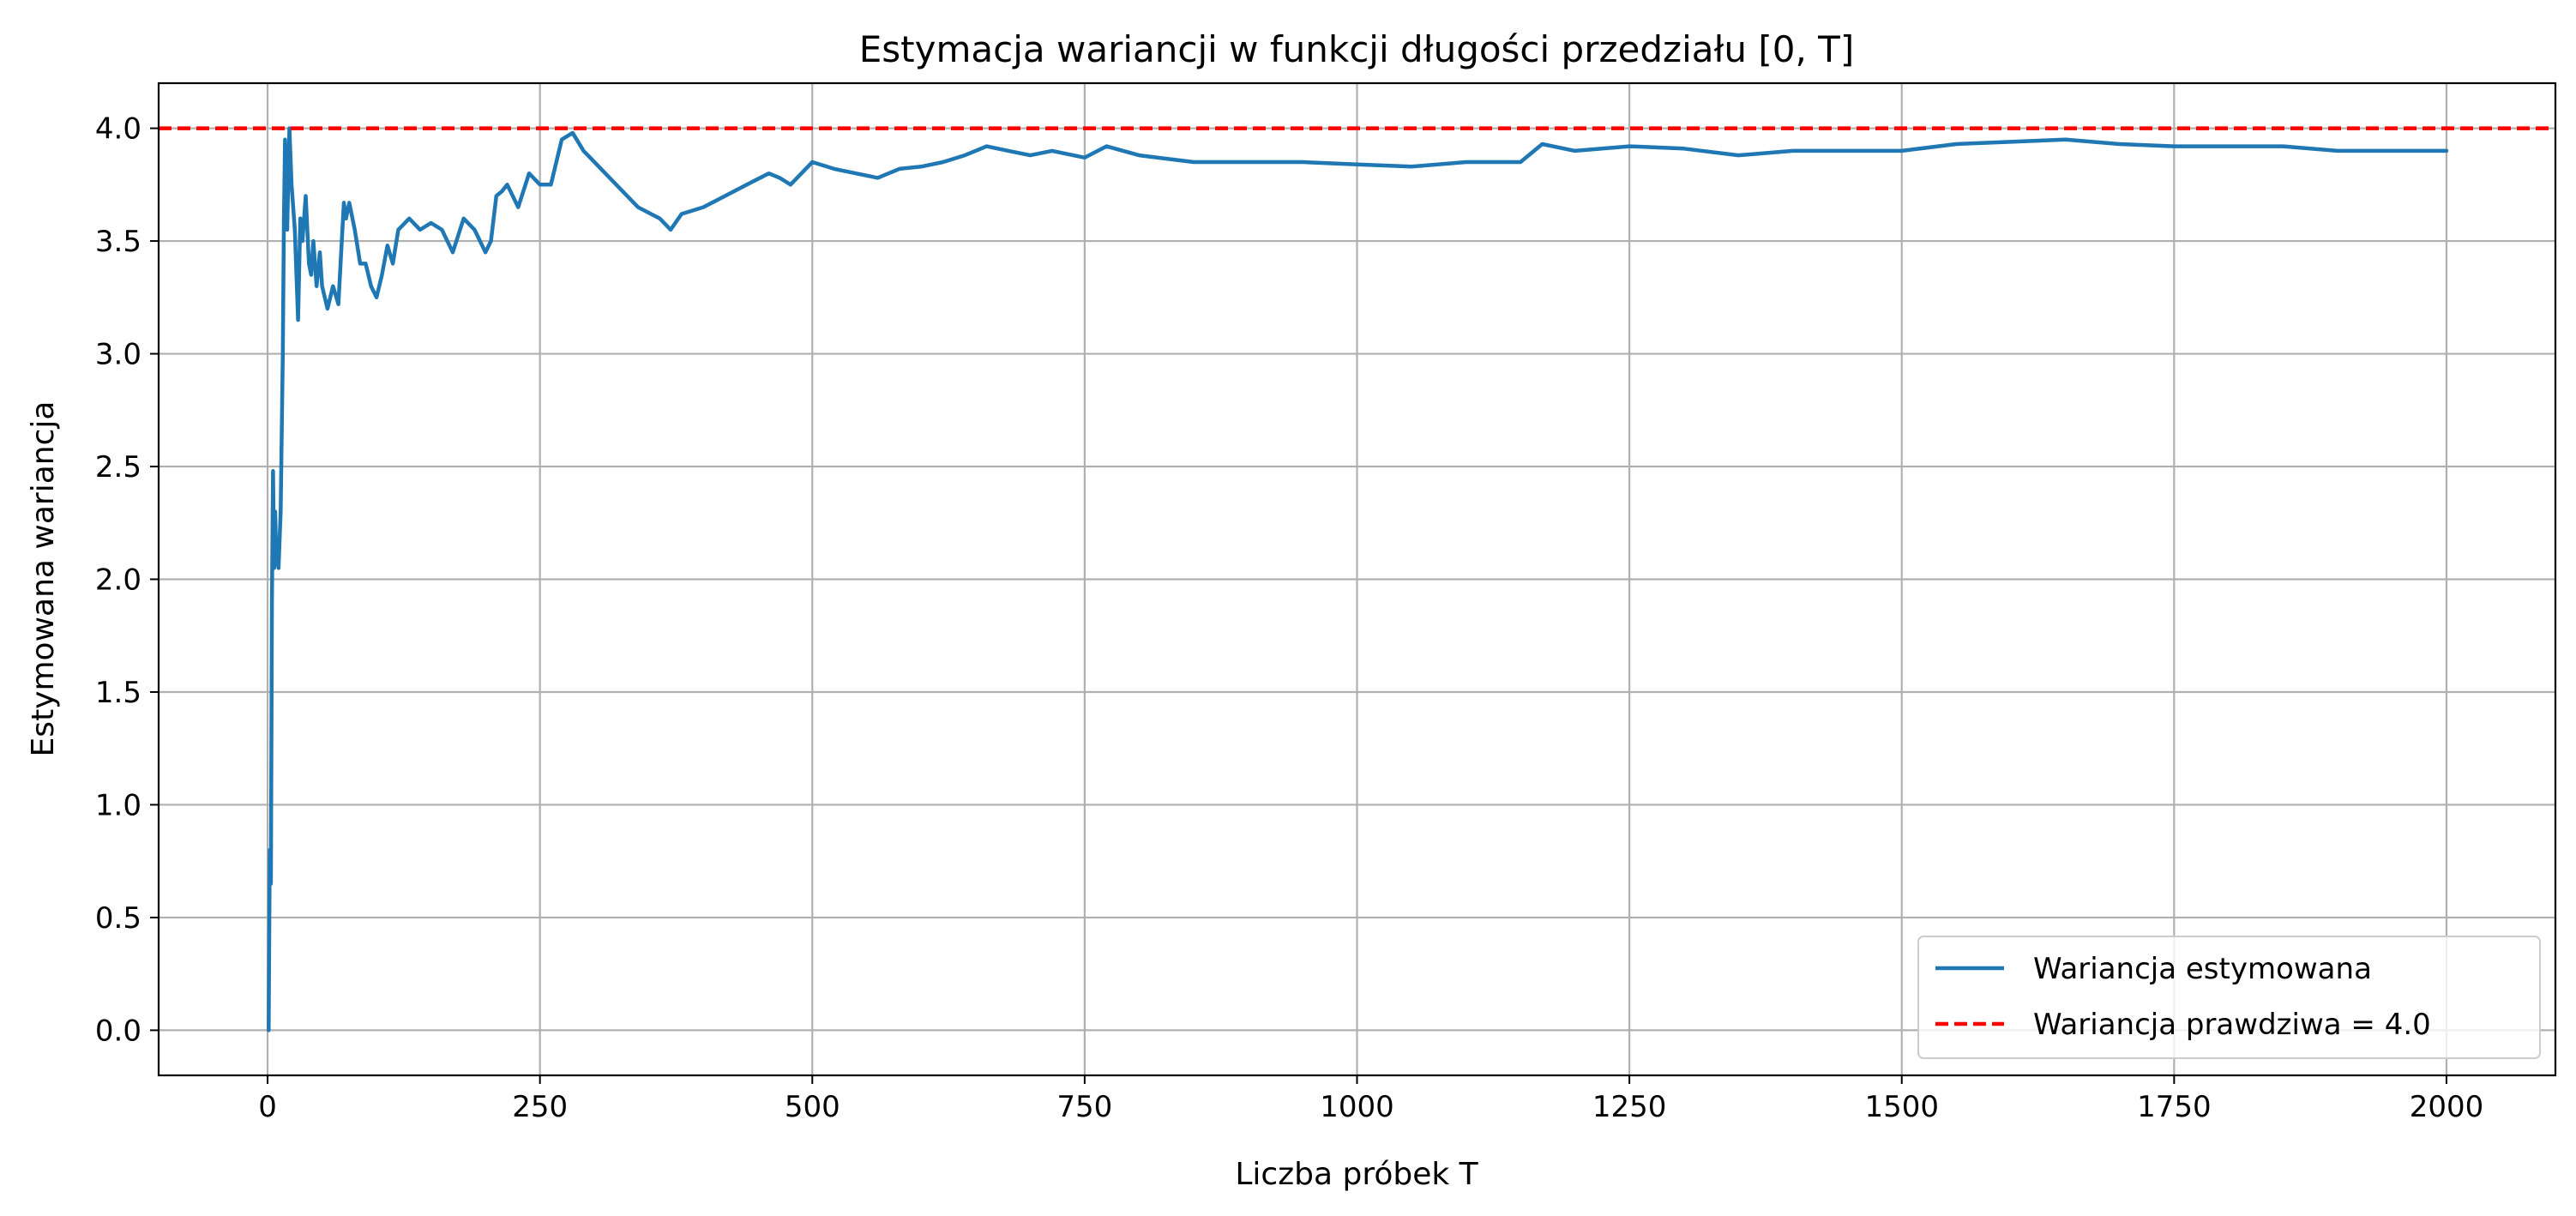 This screenshot has height=1216, width=2576. What do you see at coordinates (118, 918) in the screenshot?
I see `y-tick-label: 0.5` at bounding box center [118, 918].